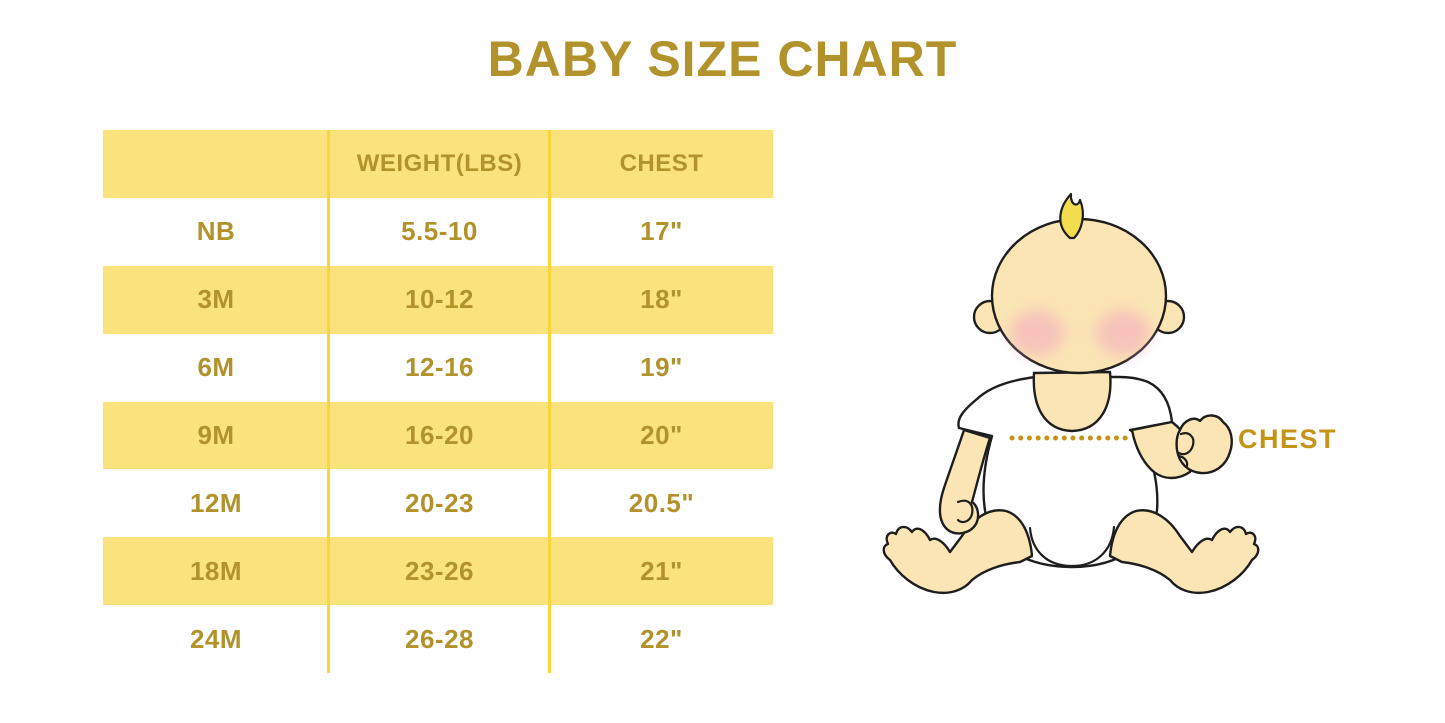  Describe the element at coordinates (965, 481) in the screenshot. I see `baby-arm-left` at that location.